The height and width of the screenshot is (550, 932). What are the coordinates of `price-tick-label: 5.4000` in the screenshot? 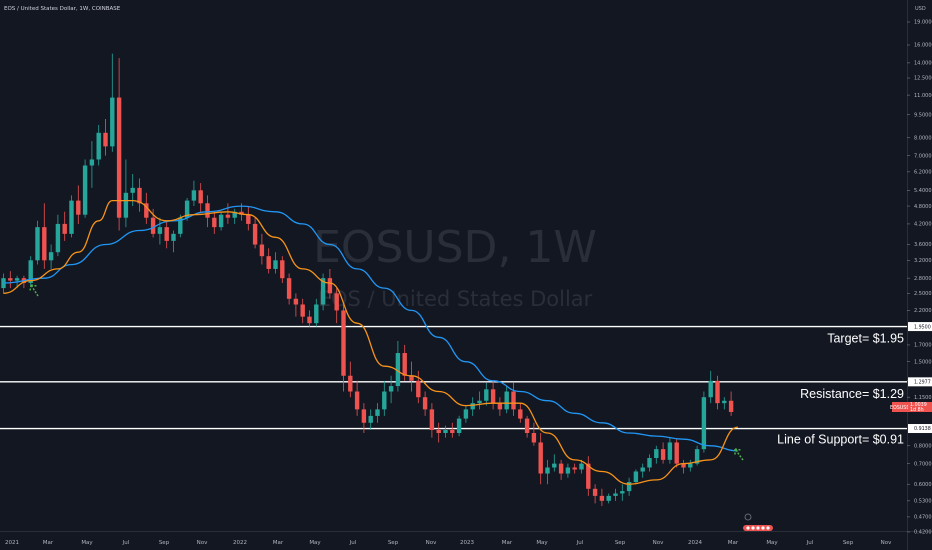 It's located at (923, 191).